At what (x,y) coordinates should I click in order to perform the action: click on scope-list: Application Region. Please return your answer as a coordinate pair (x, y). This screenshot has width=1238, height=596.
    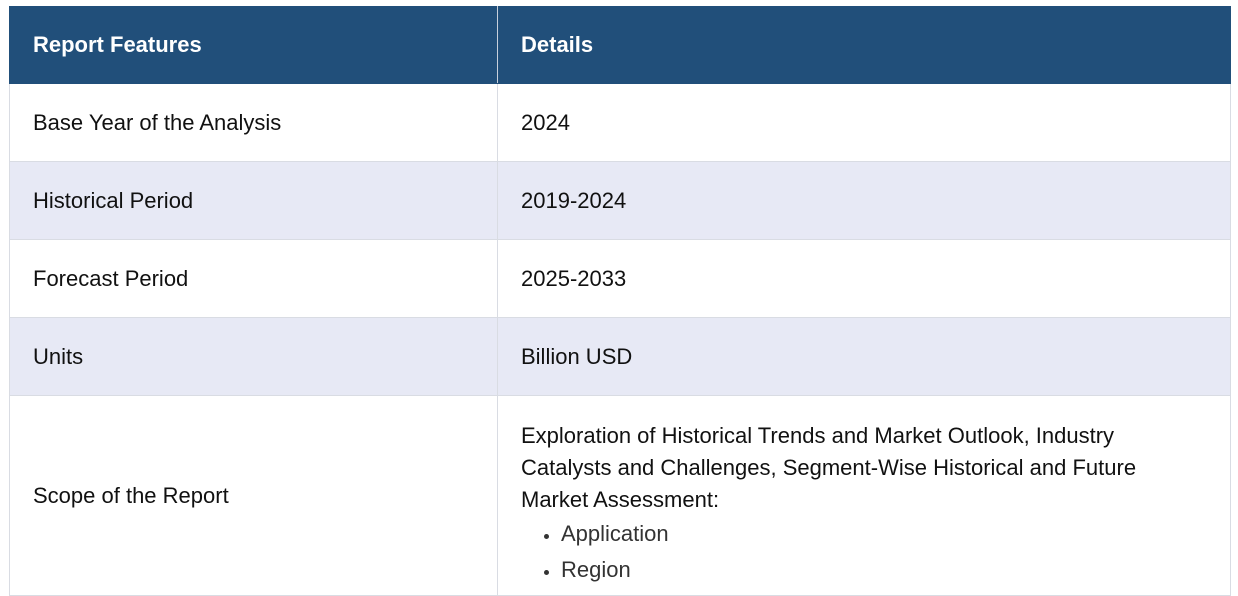
    Looking at the image, I should click on (845, 552).